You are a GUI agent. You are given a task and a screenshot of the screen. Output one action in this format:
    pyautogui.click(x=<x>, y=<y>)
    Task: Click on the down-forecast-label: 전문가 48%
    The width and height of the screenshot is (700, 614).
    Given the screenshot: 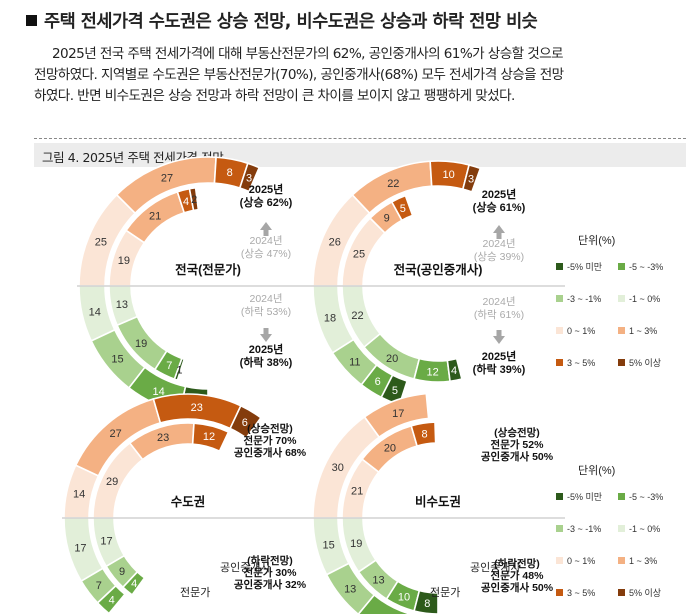 What is the action you would take?
    pyautogui.click(x=518, y=575)
    